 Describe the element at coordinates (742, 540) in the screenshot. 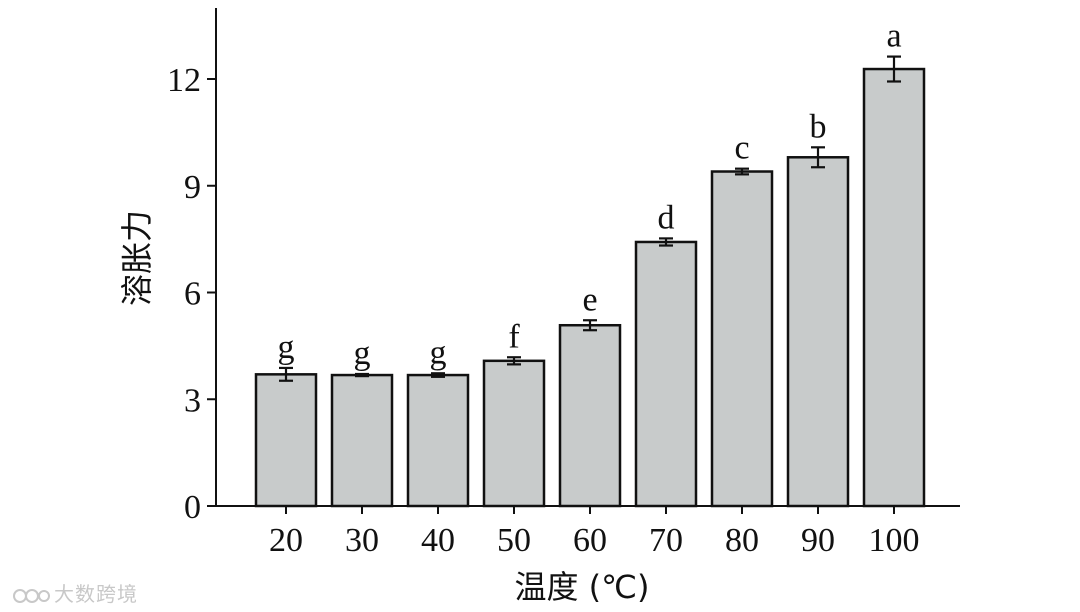

I see `x-tick-label-80: 80` at that location.